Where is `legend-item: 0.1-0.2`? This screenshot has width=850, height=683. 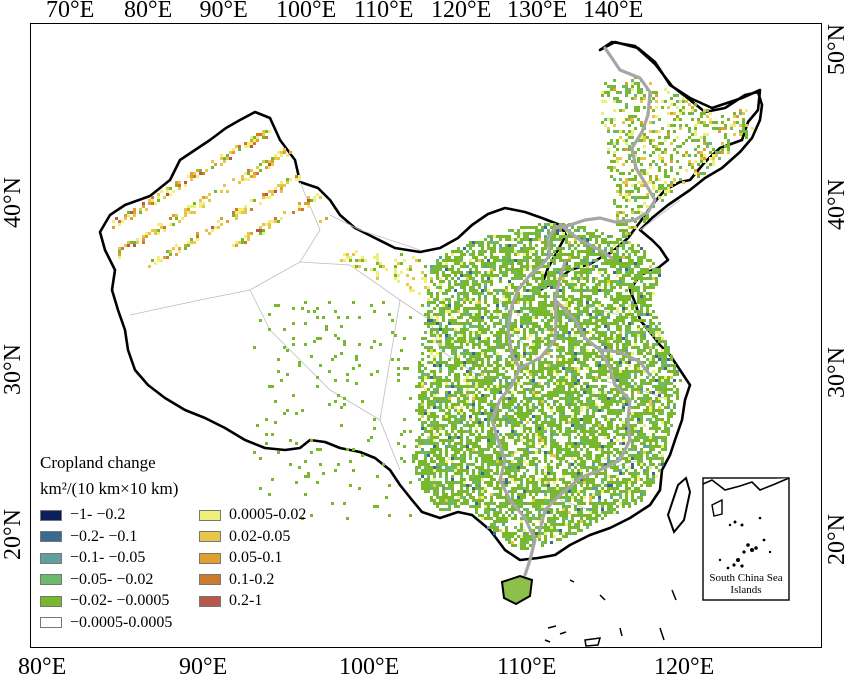 legend-item: 0.1-0.2 is located at coordinates (236, 580).